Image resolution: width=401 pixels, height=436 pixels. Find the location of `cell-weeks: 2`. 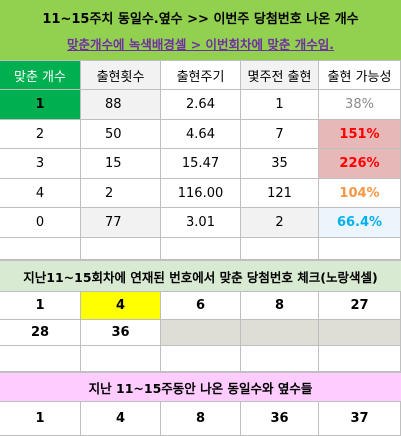

cell-weeks: 2 is located at coordinates (280, 223).